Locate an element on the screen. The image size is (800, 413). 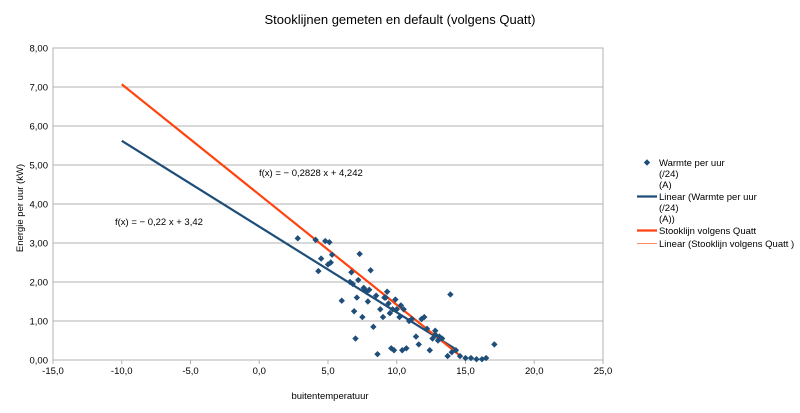
legend-label: Linear (Stooklijn volgens Quatt ) is located at coordinates (726, 244).